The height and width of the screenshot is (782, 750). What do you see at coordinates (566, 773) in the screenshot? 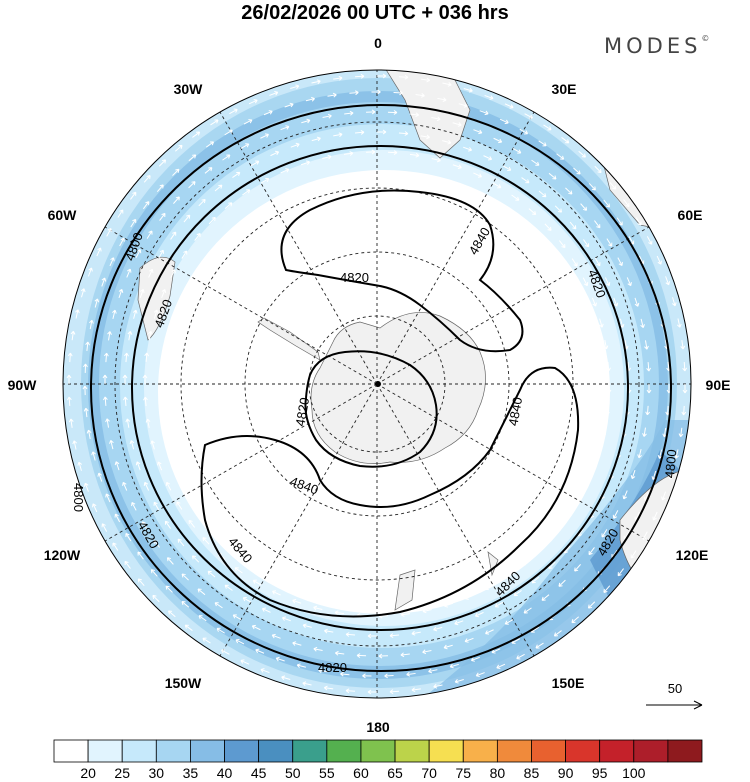
I see `colorbar-tick-label: 90` at bounding box center [566, 773].